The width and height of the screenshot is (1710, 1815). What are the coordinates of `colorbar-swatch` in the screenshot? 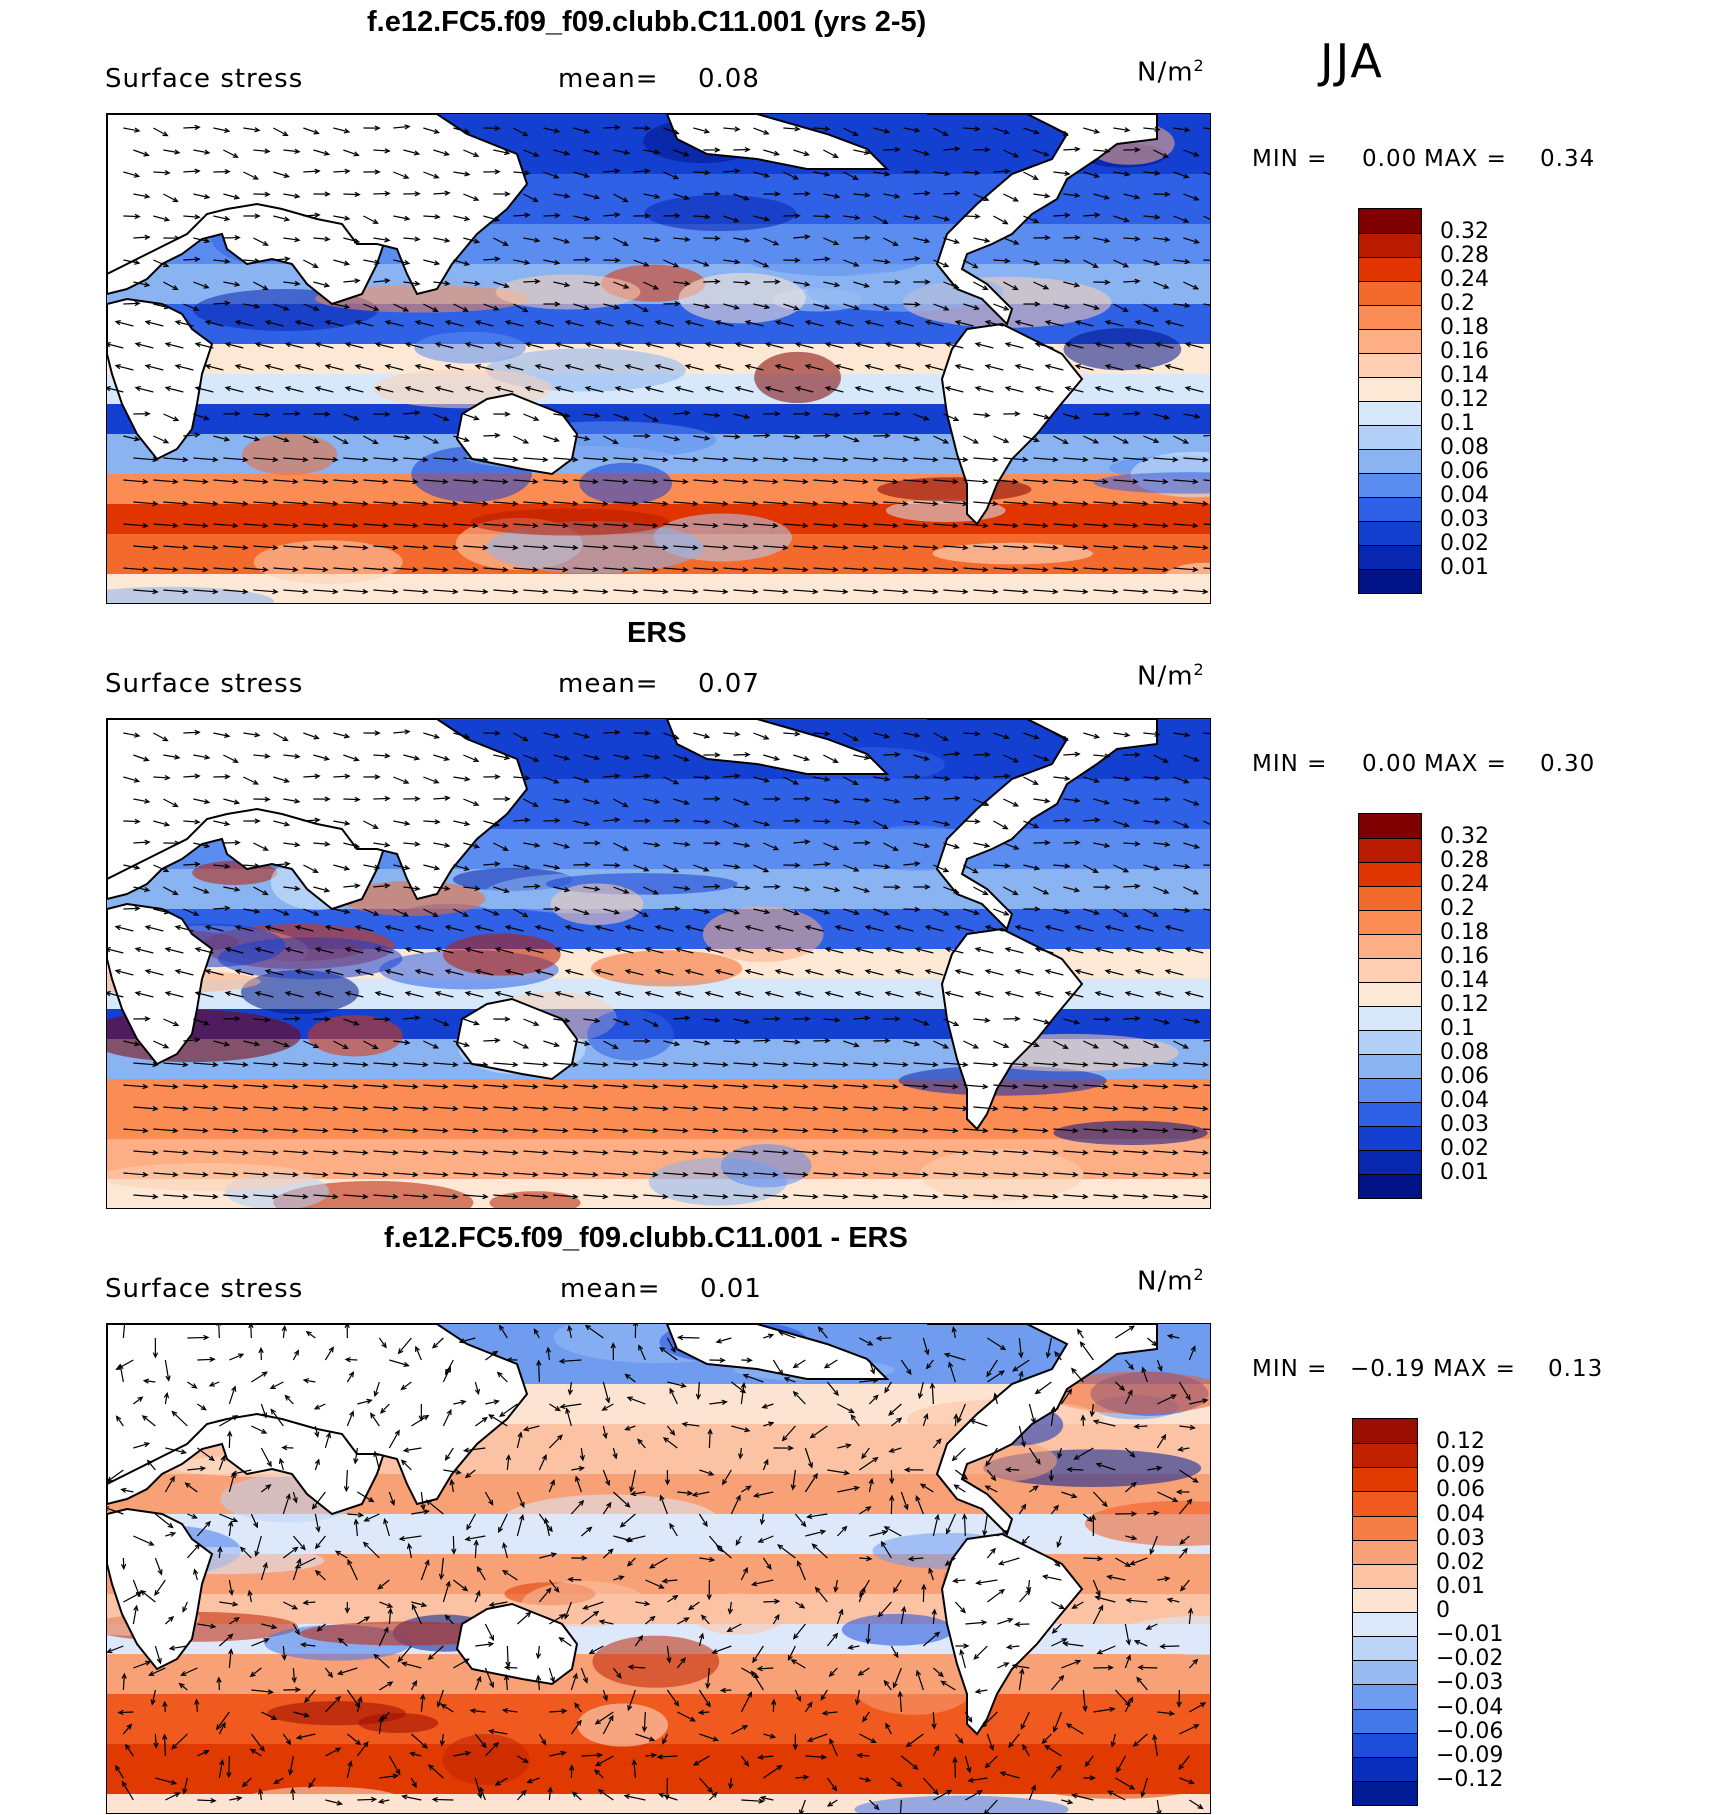 It's located at (1390, 269).